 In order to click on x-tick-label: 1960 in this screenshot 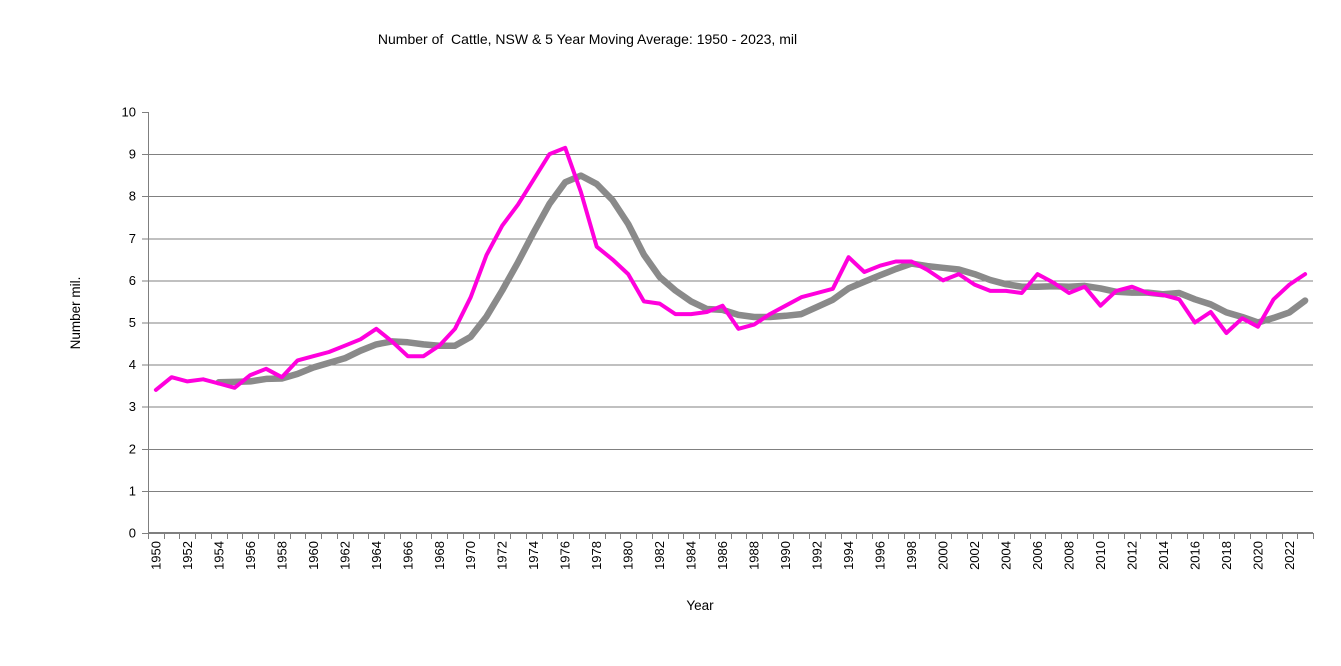, I will do `click(313, 555)`.